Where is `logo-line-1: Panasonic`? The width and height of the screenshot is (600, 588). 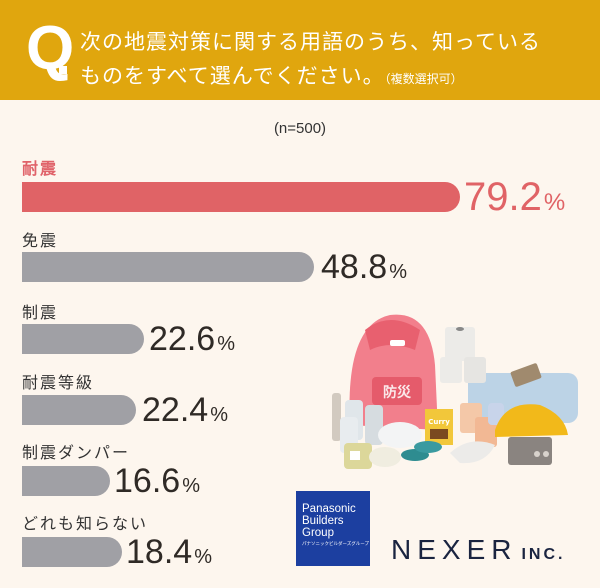
logo-line-1: Panasonic is located at coordinates (329, 509).